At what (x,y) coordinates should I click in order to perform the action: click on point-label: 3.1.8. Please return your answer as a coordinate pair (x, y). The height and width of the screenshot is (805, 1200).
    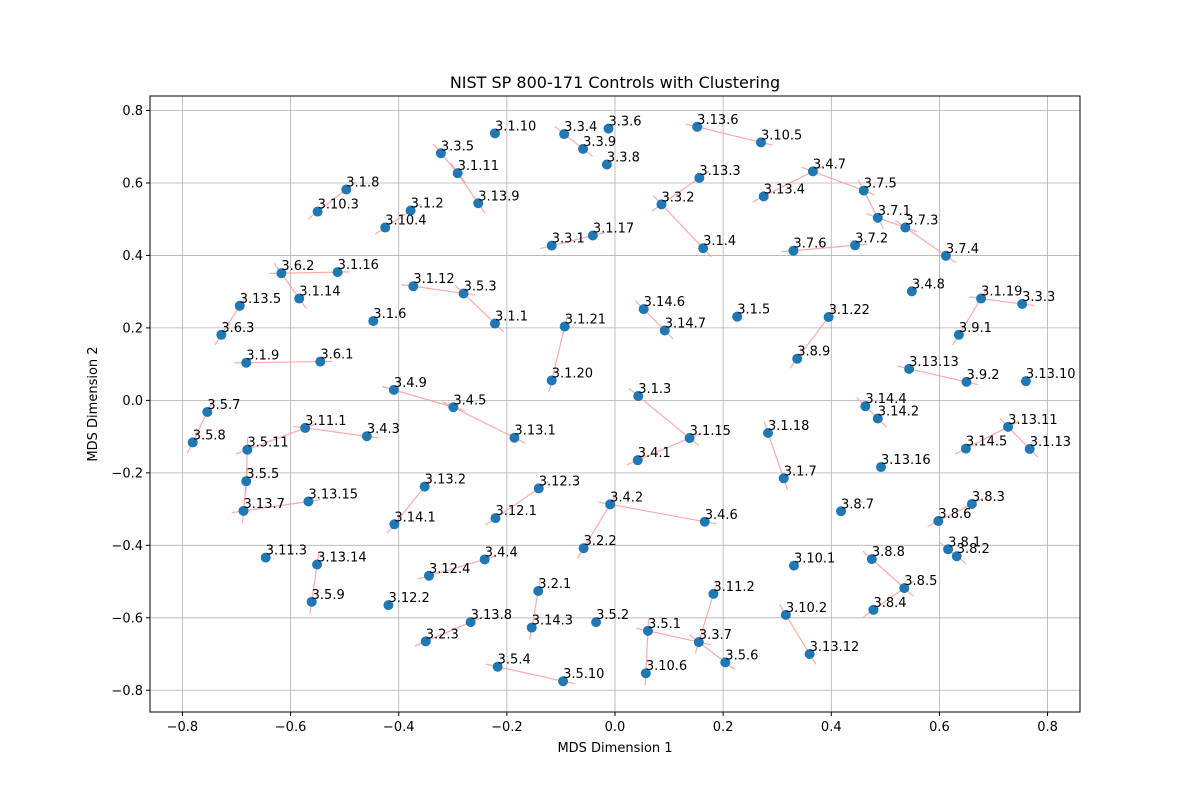
    Looking at the image, I should click on (362, 182).